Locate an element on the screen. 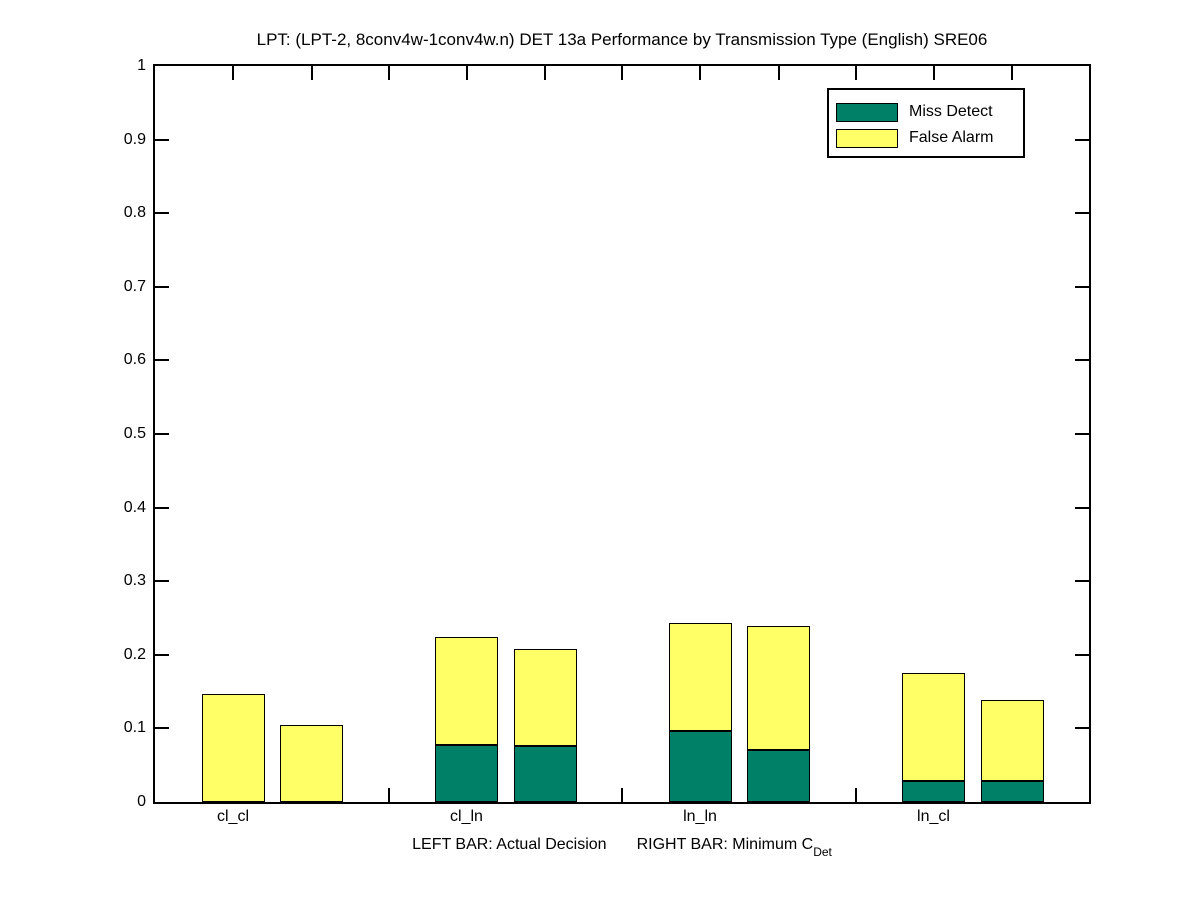 Image resolution: width=1201 pixels, height=900 pixels. x-axis-labels: cl_cl cl_ln ln_ln ln_cl is located at coordinates (600, 819).